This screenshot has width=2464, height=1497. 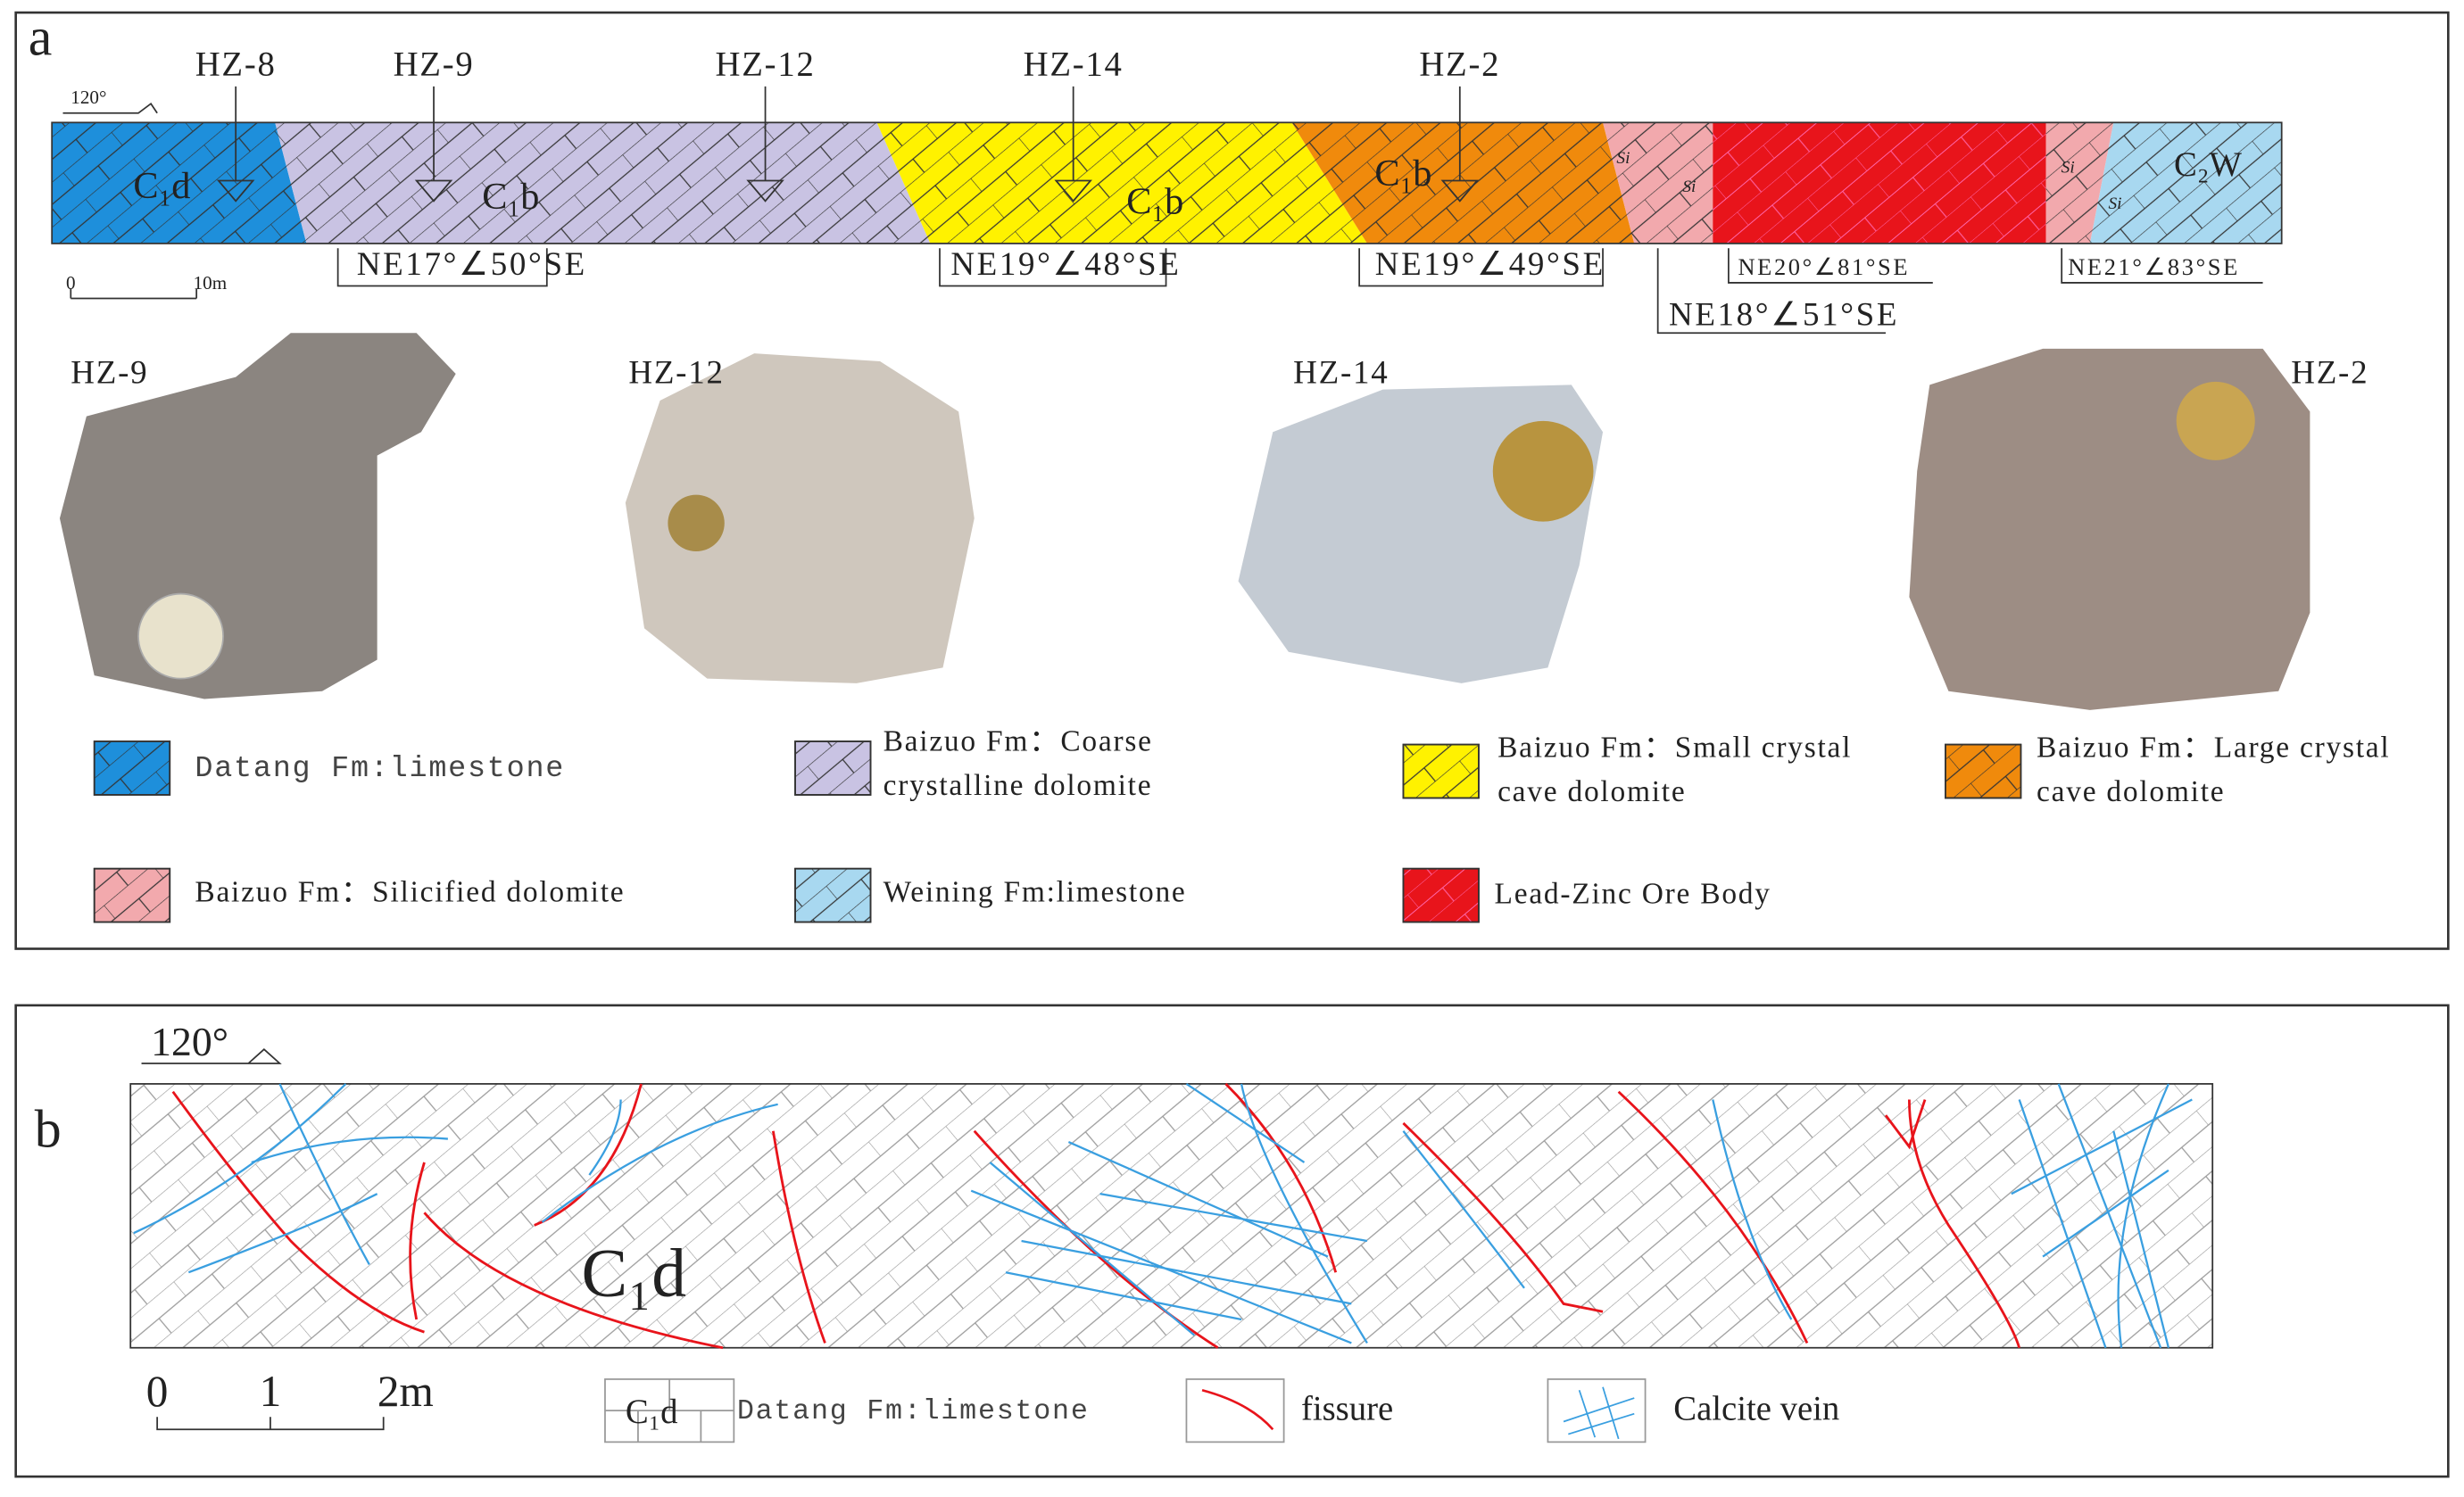 What do you see at coordinates (1299, 291) in the screenshot?
I see `attitude-brackets` at bounding box center [1299, 291].